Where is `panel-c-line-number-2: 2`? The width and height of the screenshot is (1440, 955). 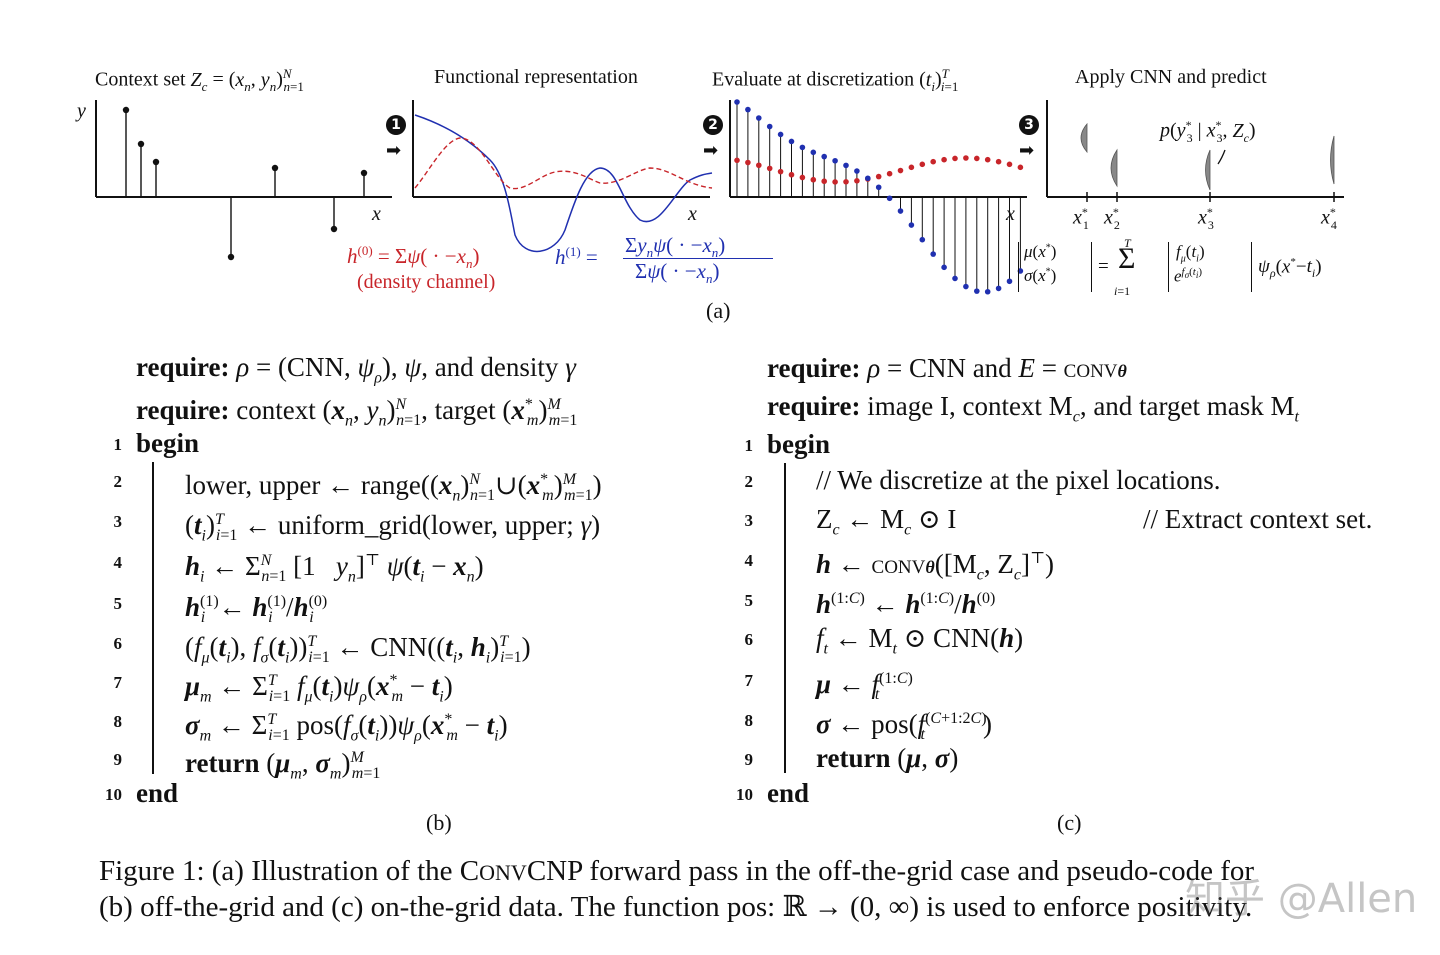 panel-c-line-number-2: 2 is located at coordinates (749, 481).